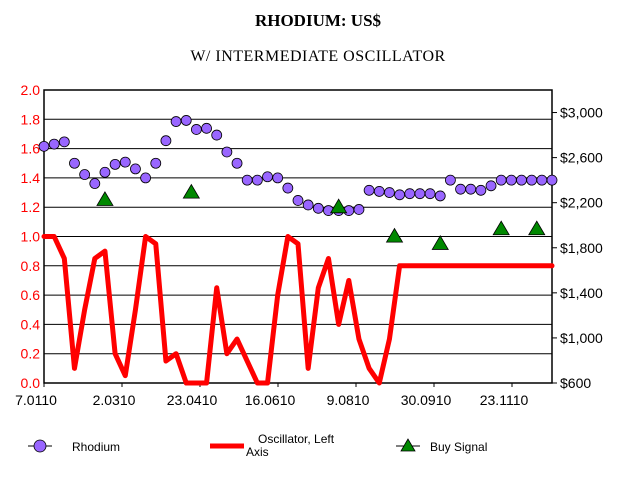 This screenshot has height=479, width=620. What do you see at coordinates (31, 266) in the screenshot?
I see `left-tick-label: 0.8` at bounding box center [31, 266].